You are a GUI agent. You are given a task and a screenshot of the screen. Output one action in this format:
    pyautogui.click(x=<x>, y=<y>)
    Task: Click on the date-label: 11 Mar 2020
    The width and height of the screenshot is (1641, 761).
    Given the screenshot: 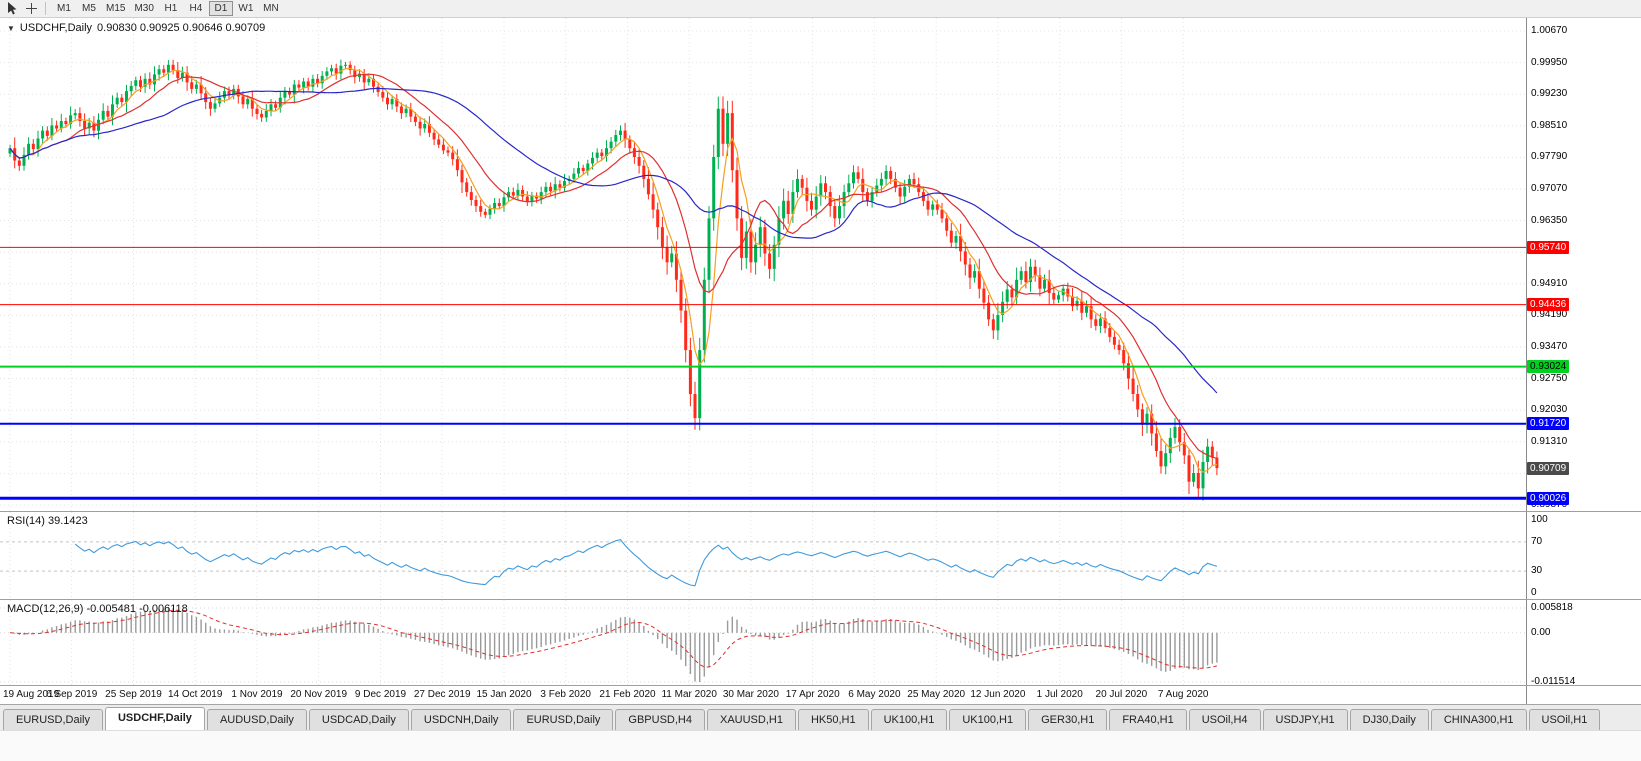 What is the action you would take?
    pyautogui.click(x=689, y=694)
    